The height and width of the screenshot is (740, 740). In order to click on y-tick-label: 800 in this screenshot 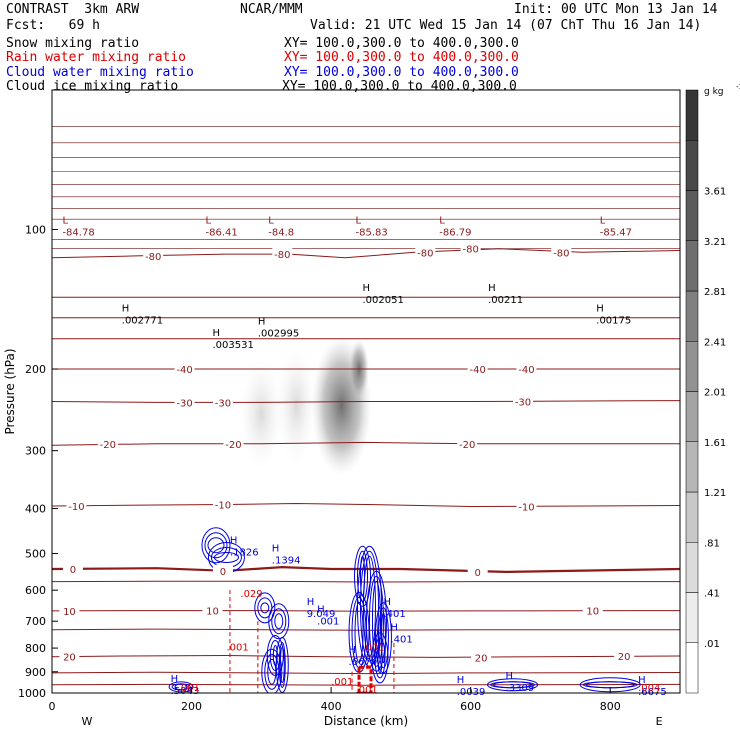, I will do `click(35, 648)`.